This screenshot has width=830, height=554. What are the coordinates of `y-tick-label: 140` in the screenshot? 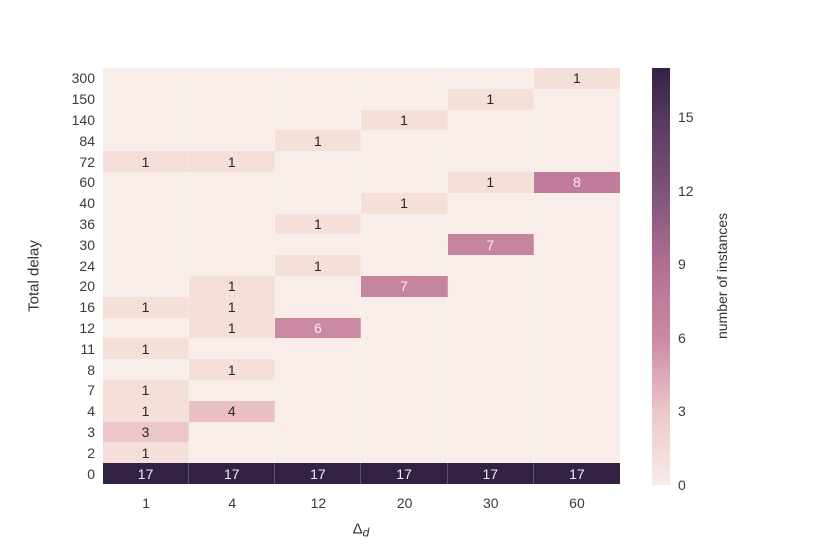 It's located at (83, 119).